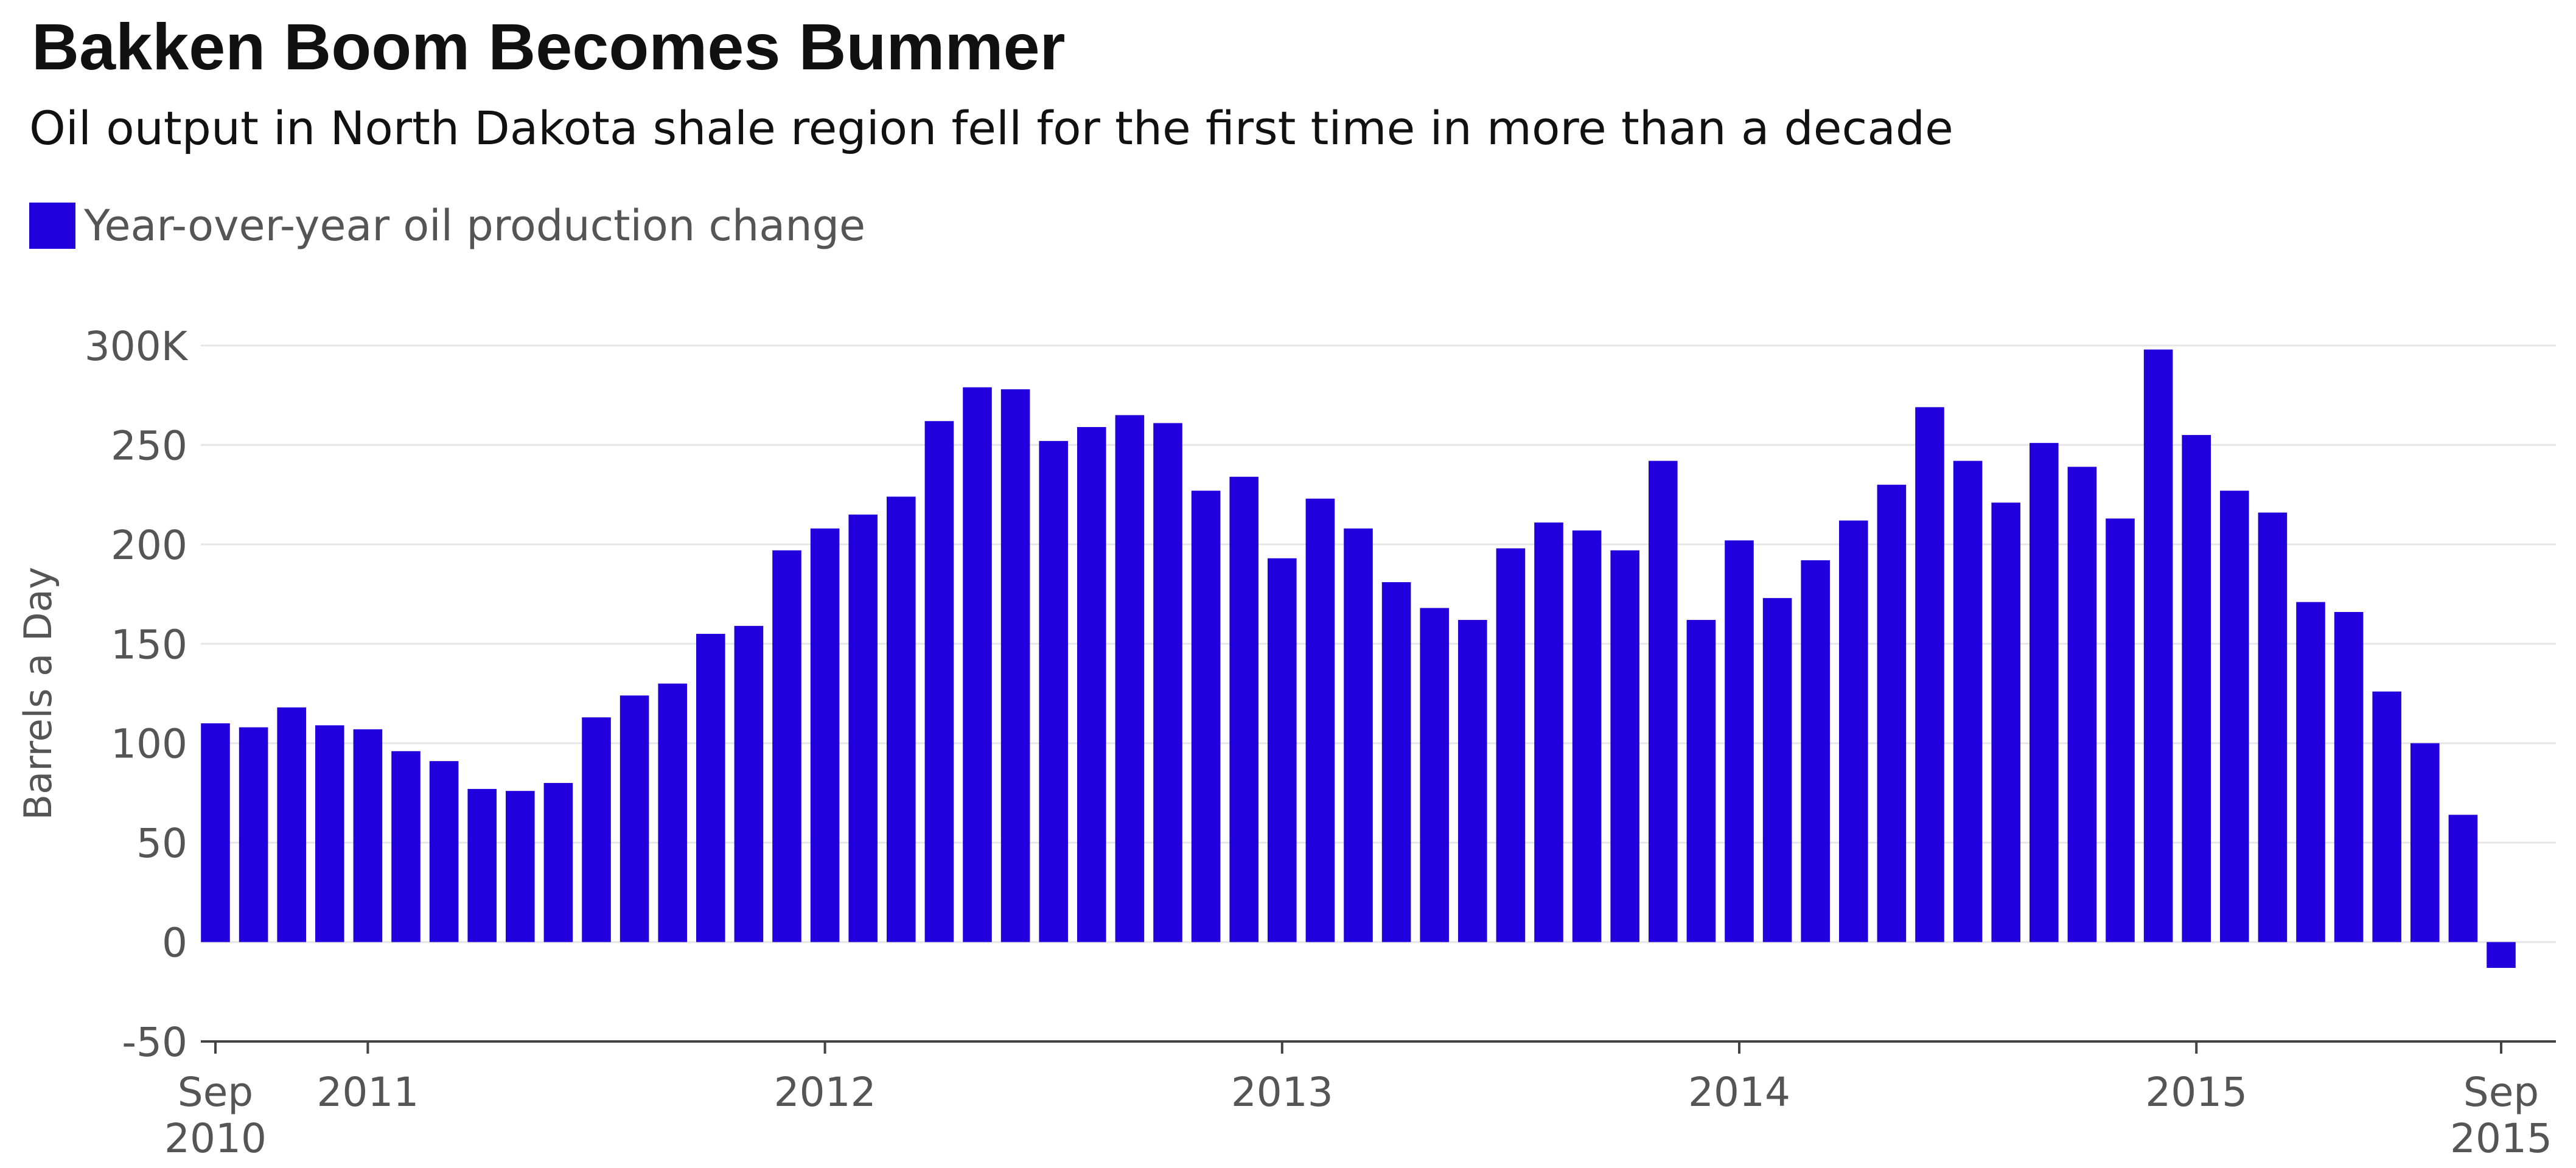 The width and height of the screenshot is (2576, 1168). Describe the element at coordinates (137, 346) in the screenshot. I see `y-tick-label: 300K` at that location.